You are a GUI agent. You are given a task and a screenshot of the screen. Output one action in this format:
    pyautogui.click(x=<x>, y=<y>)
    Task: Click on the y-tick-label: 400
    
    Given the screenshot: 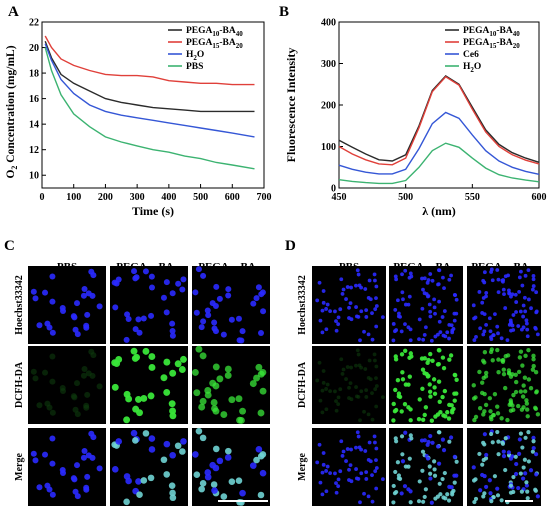 What is the action you would take?
    pyautogui.click(x=328, y=23)
    